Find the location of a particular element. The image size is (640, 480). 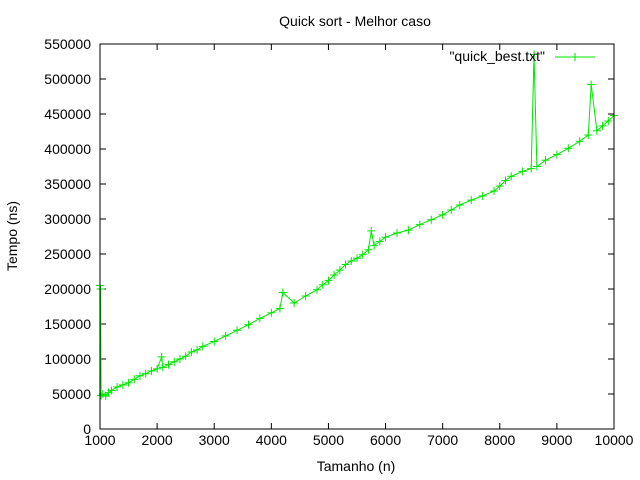

y-tick-label: 100000 is located at coordinates (67, 359).